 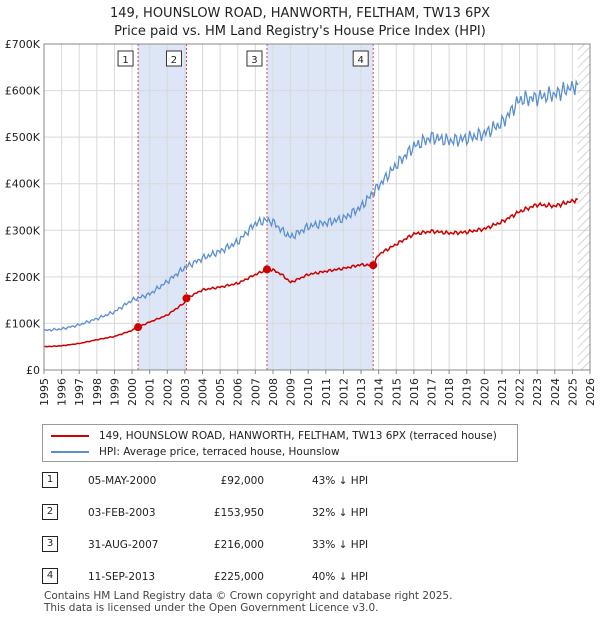 I want to click on y-tick-label: £200K, so click(x=23, y=277).